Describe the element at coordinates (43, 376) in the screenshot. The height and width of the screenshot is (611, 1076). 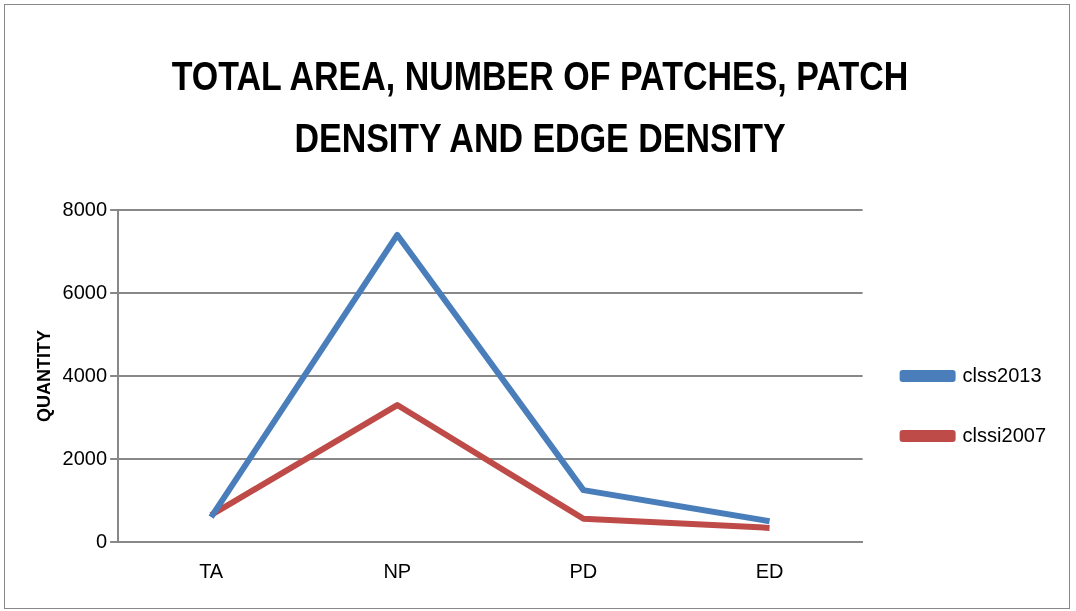
I see `y-axis-title: QUANTITY` at that location.